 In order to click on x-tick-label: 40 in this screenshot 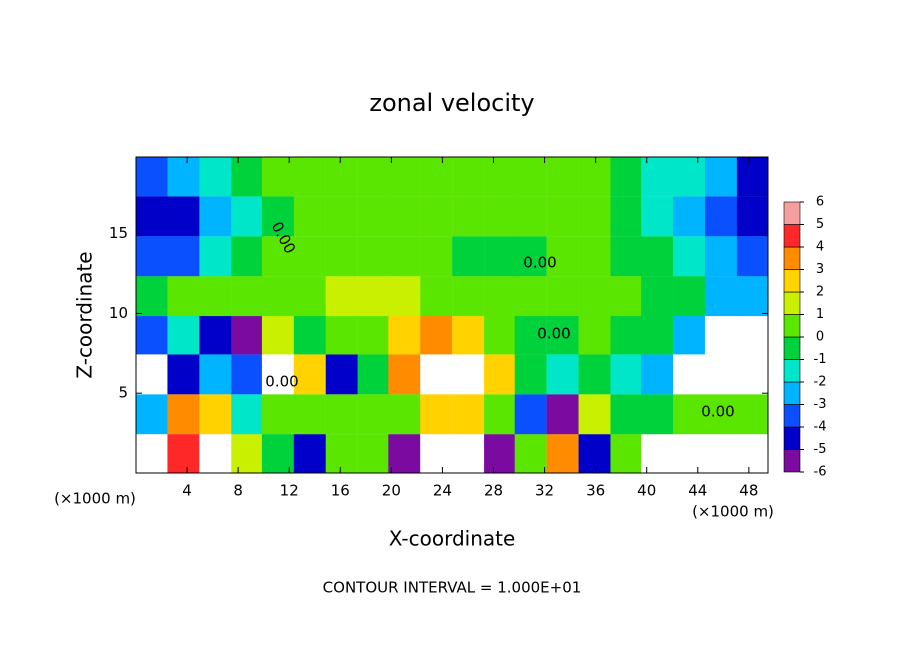, I will do `click(646, 491)`.